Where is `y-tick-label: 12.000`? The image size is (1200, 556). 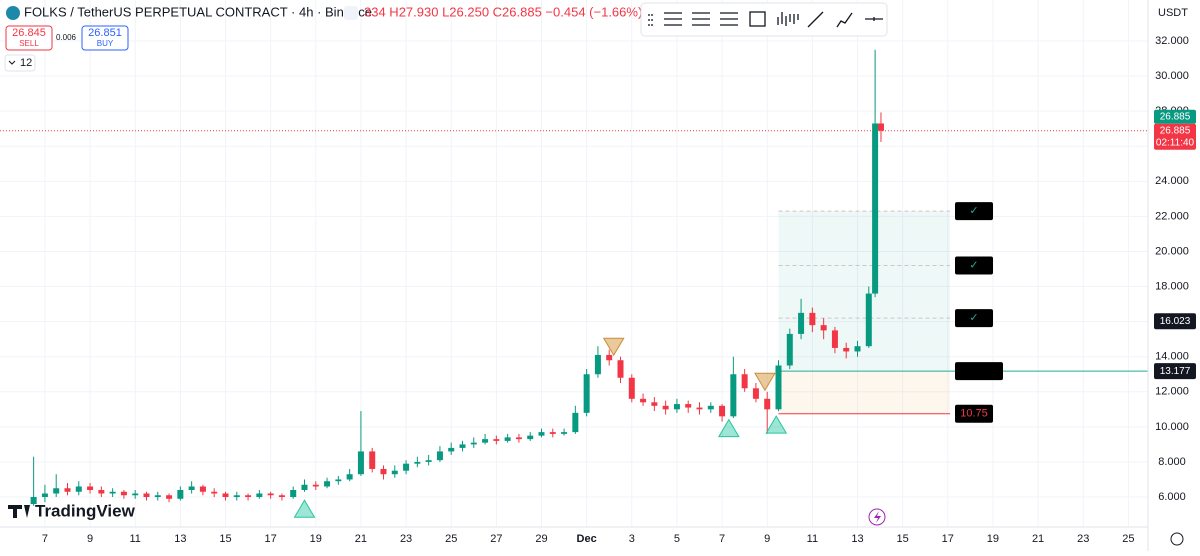 y-tick-label: 12.000 is located at coordinates (1172, 392).